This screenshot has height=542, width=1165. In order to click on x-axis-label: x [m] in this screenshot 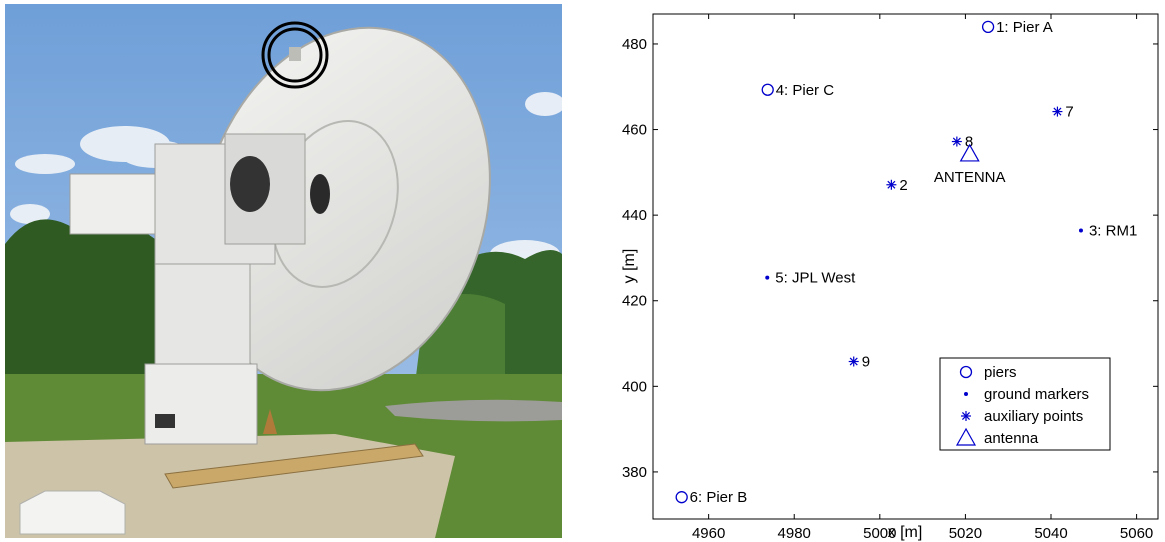, I will do `click(905, 532)`.